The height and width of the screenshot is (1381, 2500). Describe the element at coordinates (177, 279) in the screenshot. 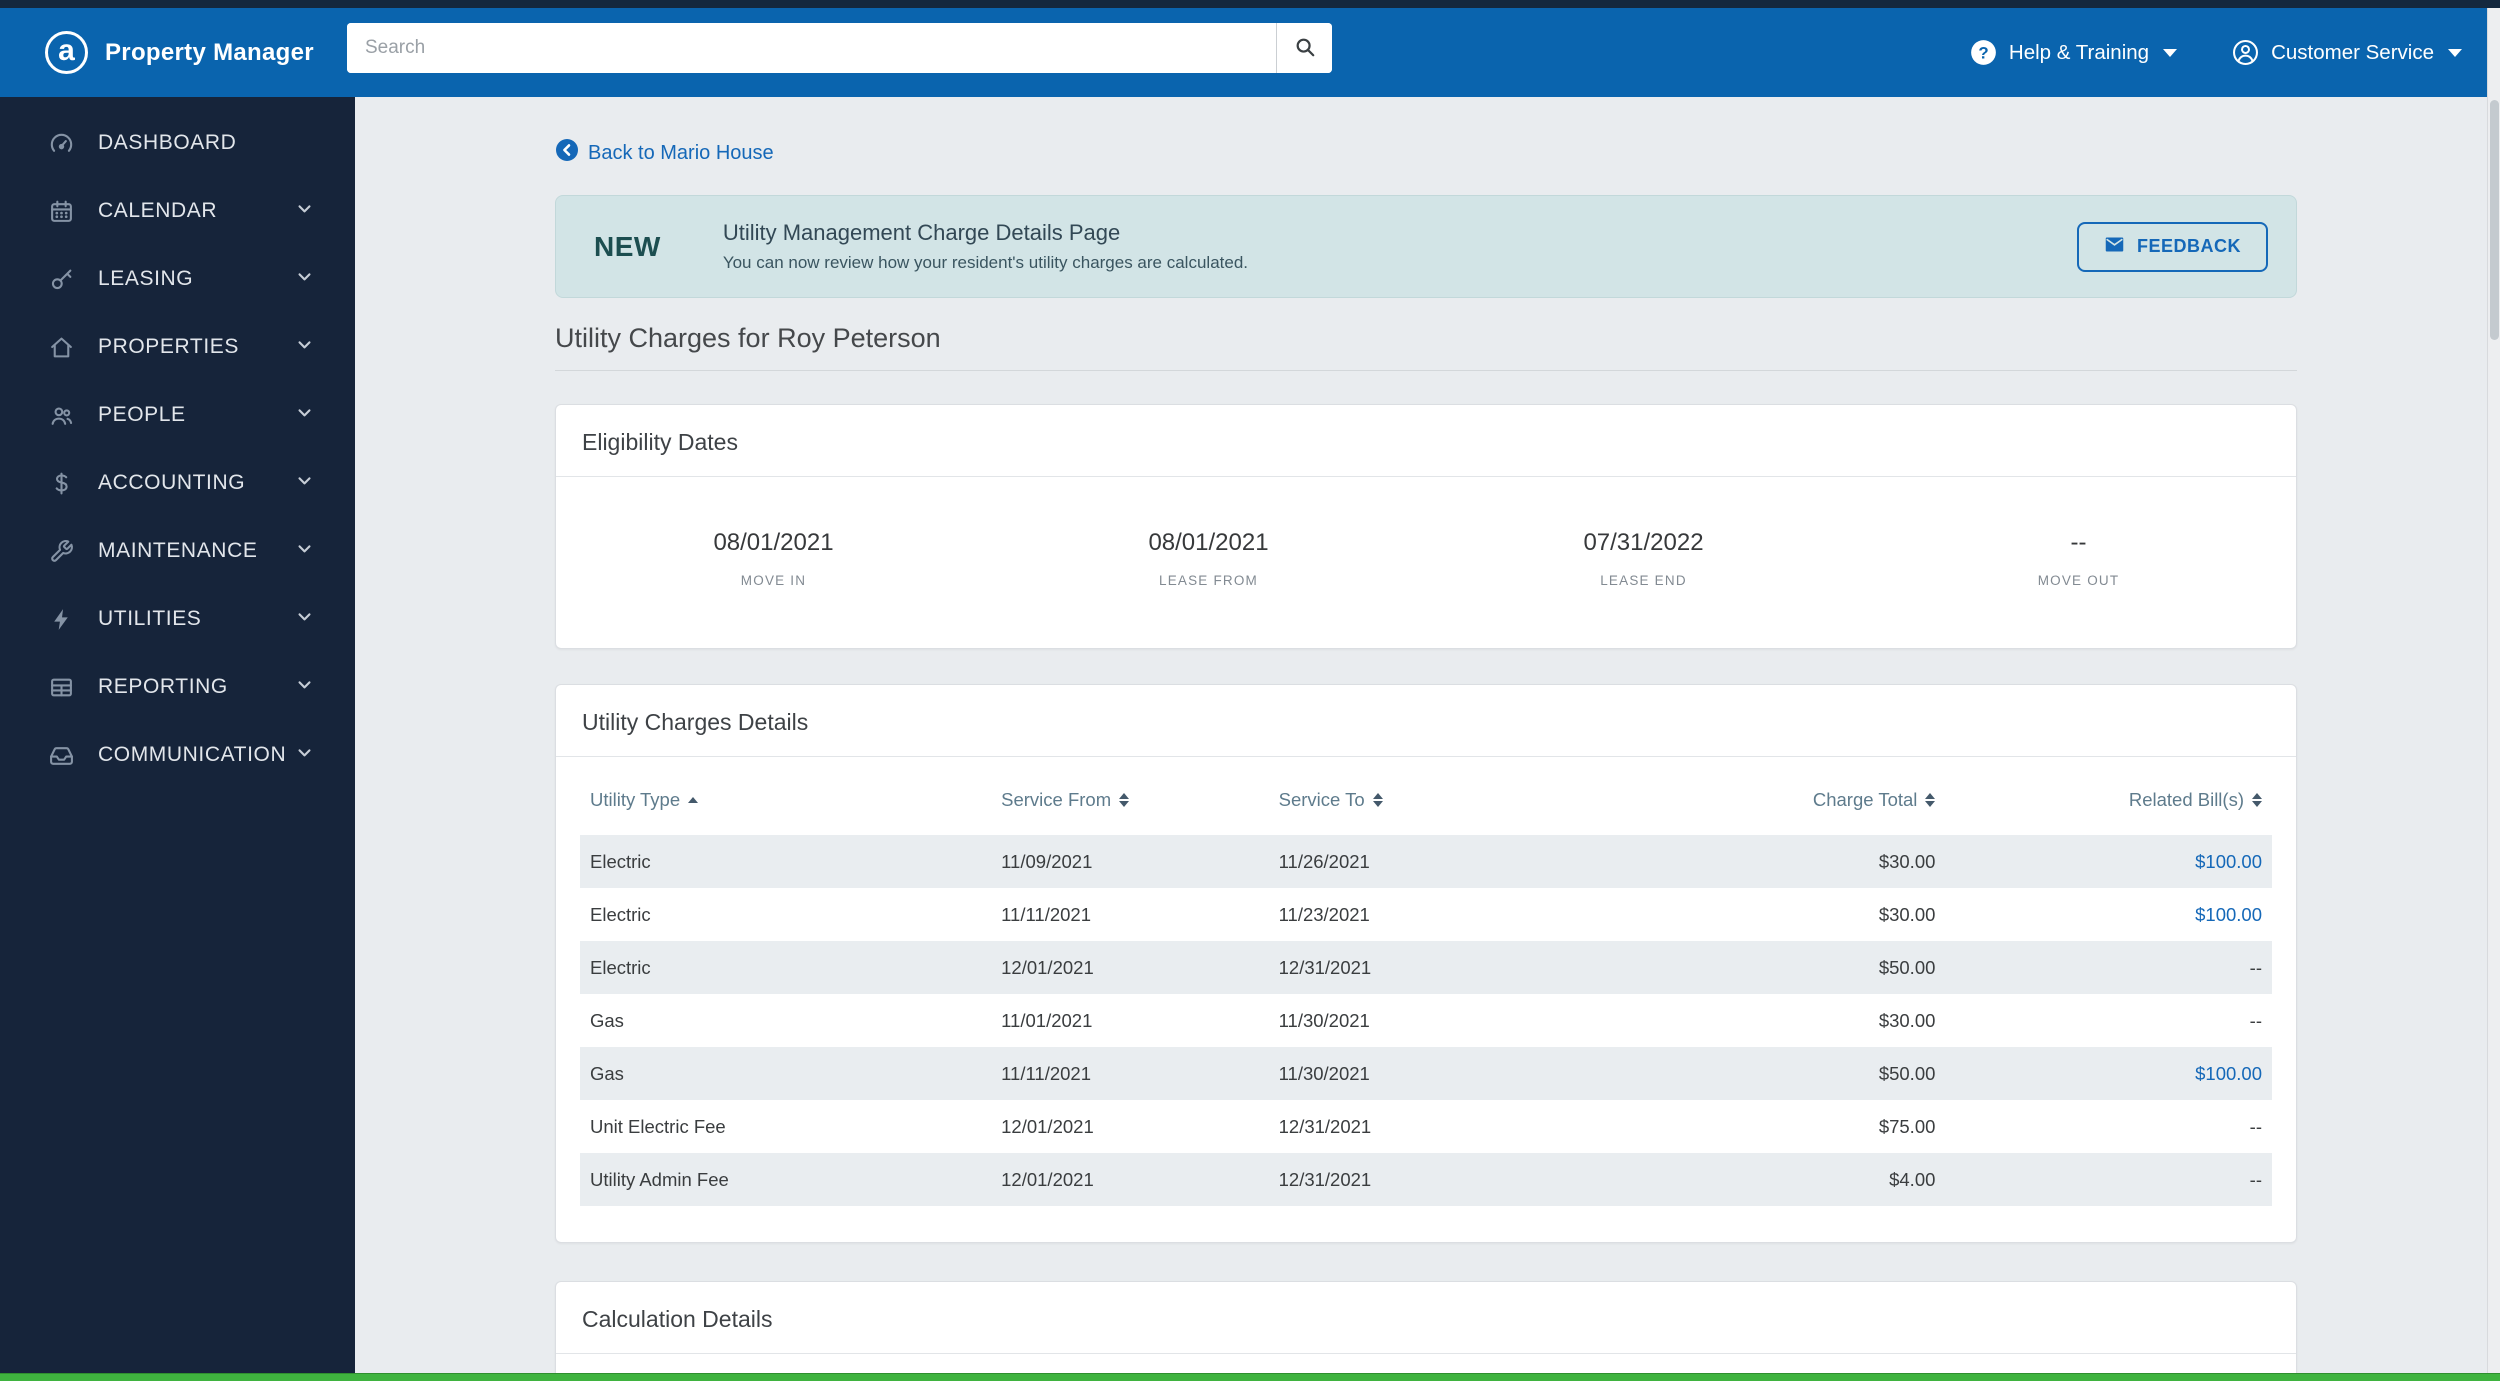

I see `sidebar-item-leasing: LEASING` at that location.